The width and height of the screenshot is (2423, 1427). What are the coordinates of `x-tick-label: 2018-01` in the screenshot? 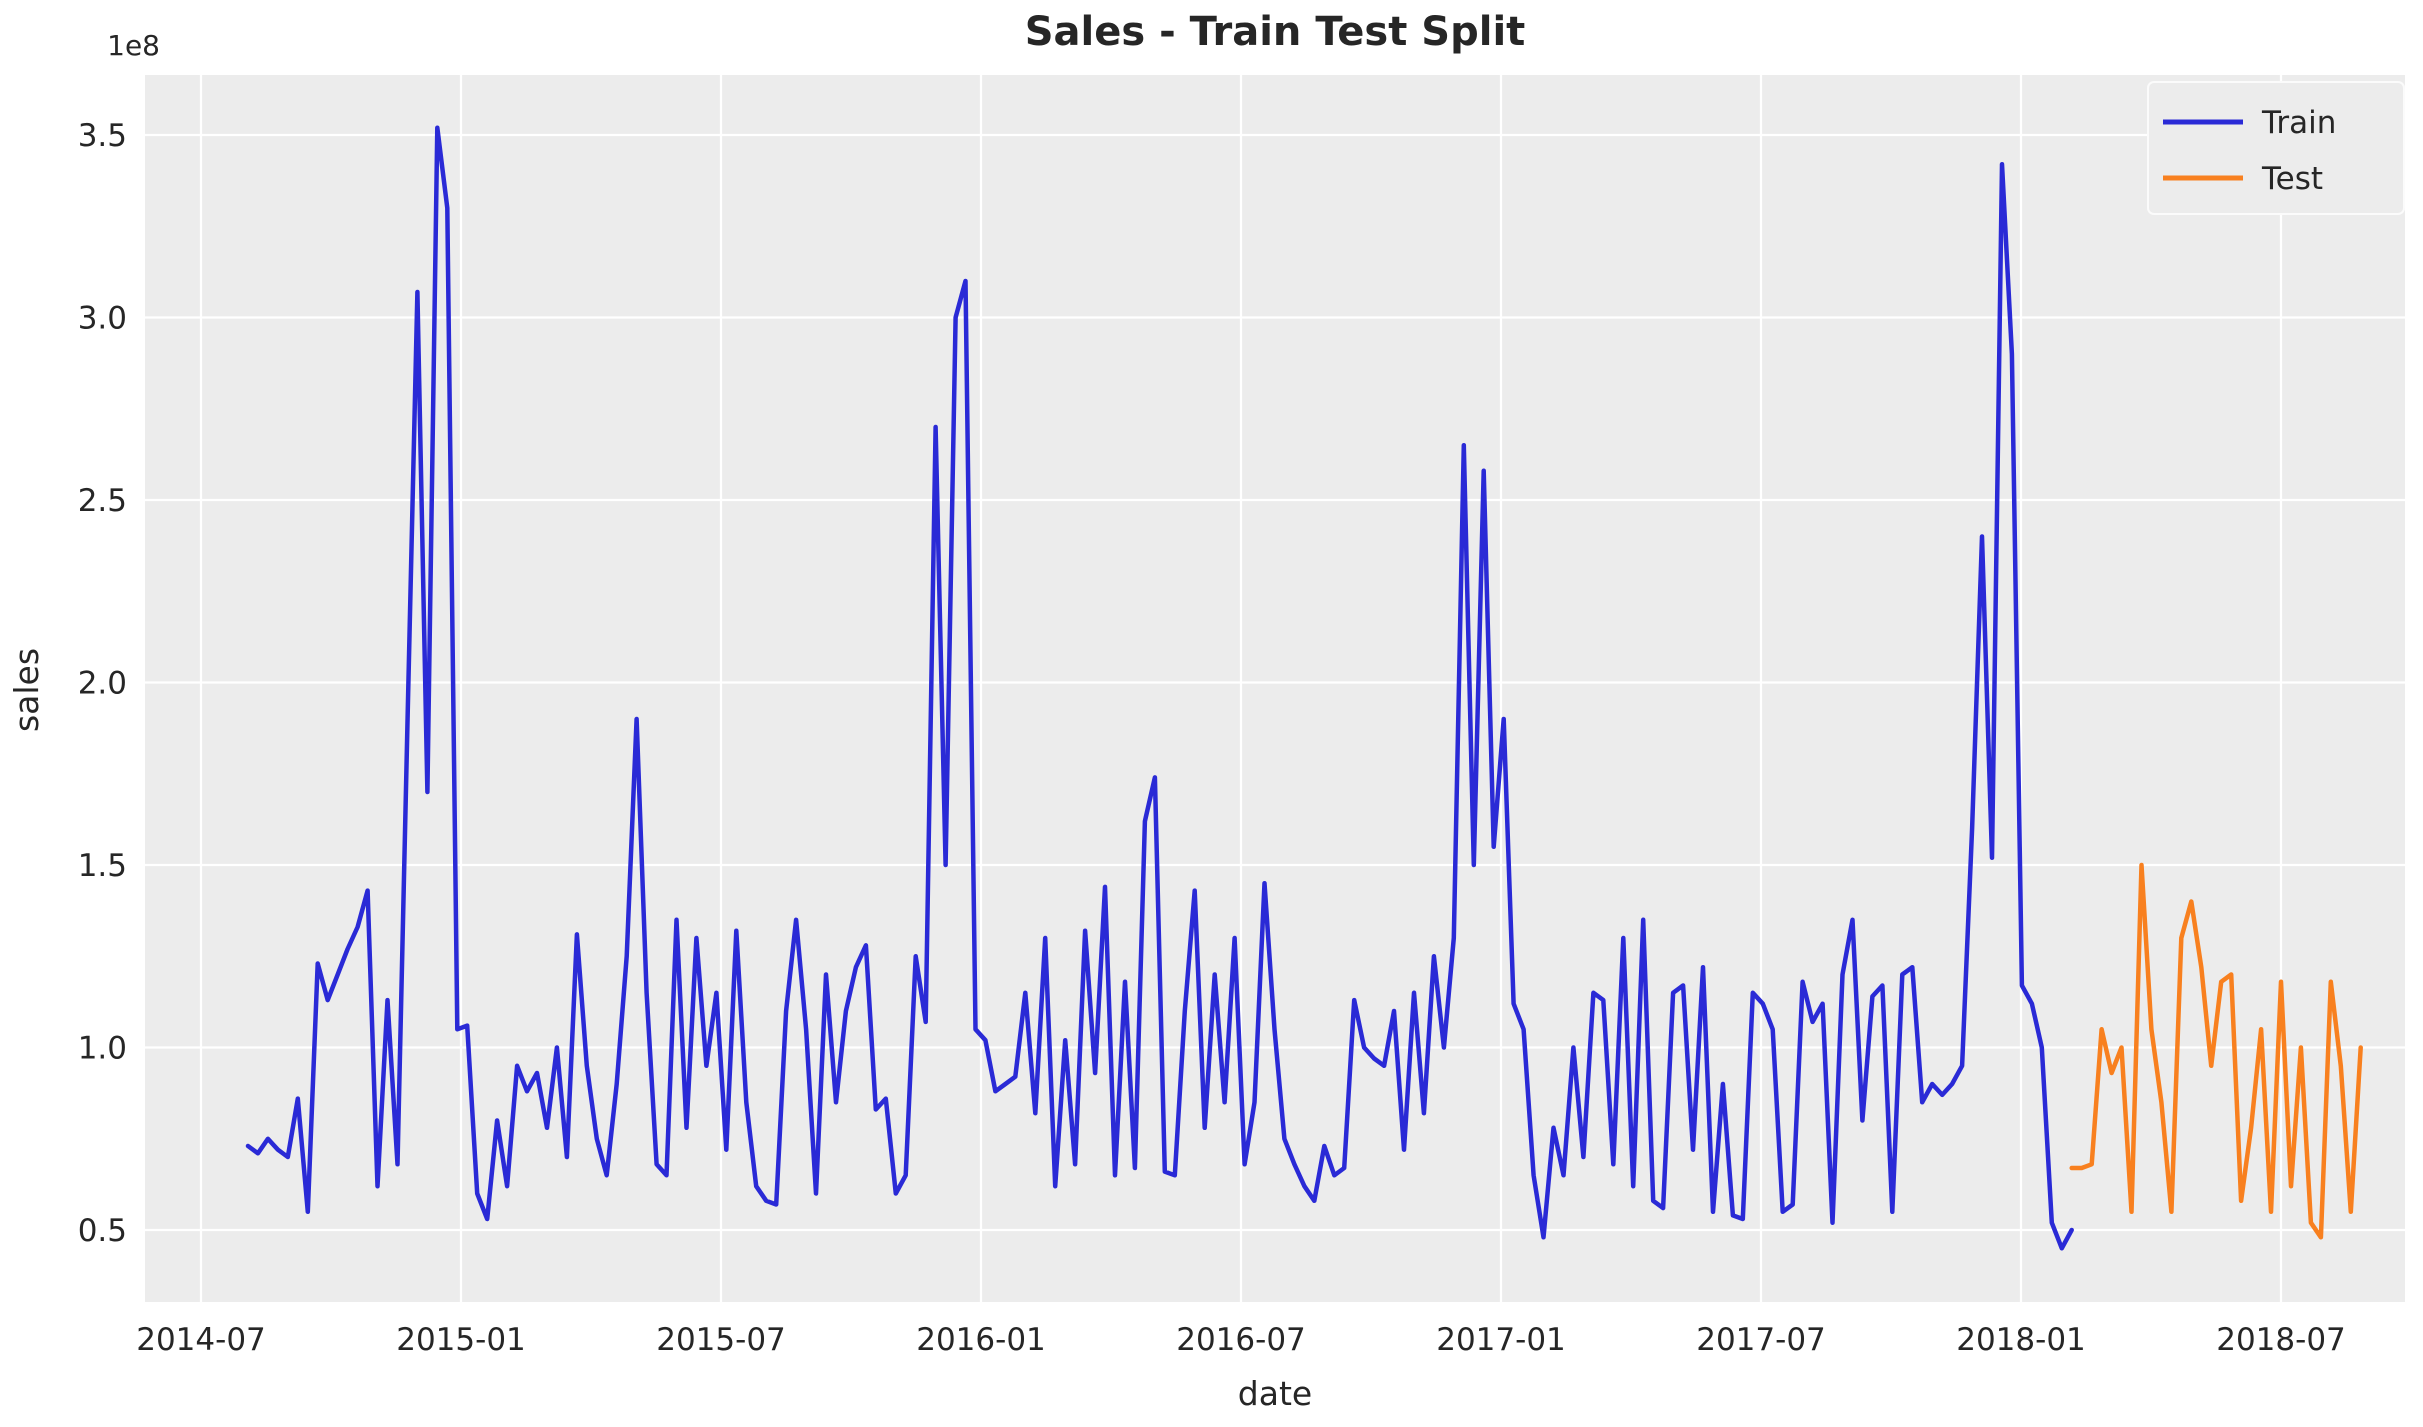 It's located at (2021, 1340).